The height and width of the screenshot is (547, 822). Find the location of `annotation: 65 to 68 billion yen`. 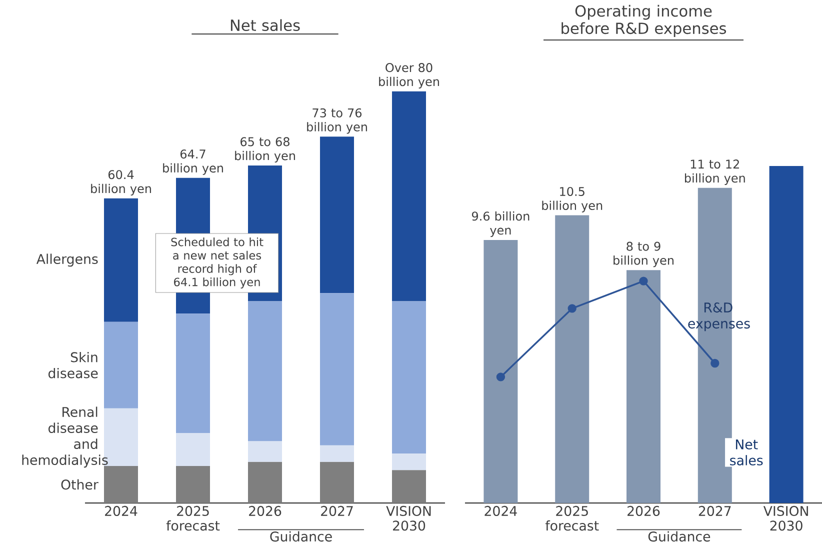

annotation: 65 to 68 billion yen is located at coordinates (265, 150).